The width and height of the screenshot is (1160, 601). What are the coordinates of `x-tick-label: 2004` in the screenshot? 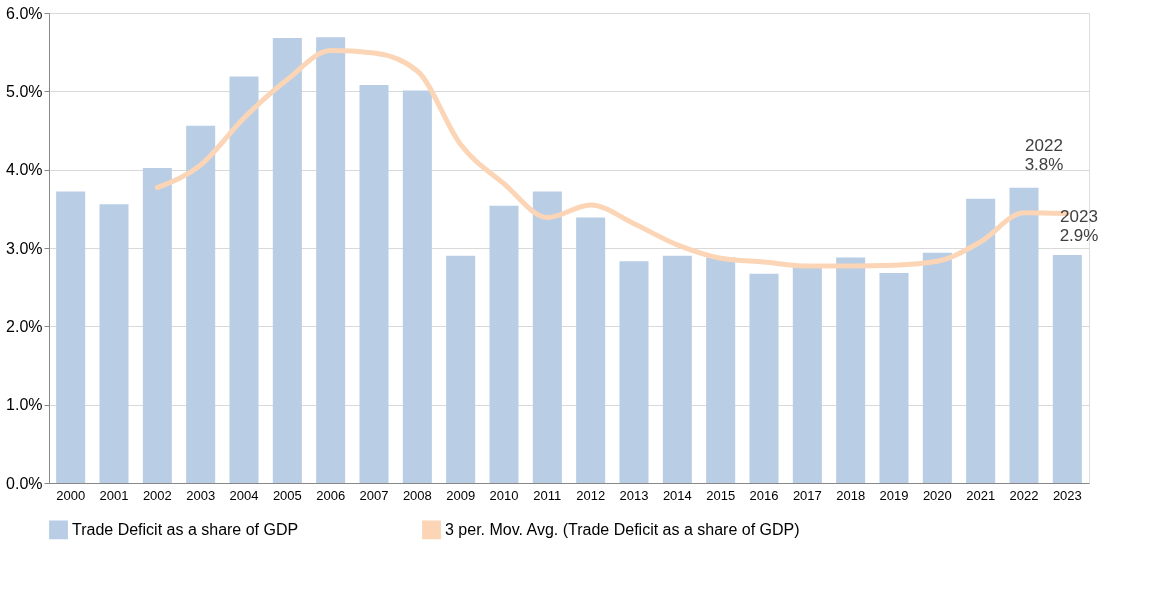 It's located at (244, 495).